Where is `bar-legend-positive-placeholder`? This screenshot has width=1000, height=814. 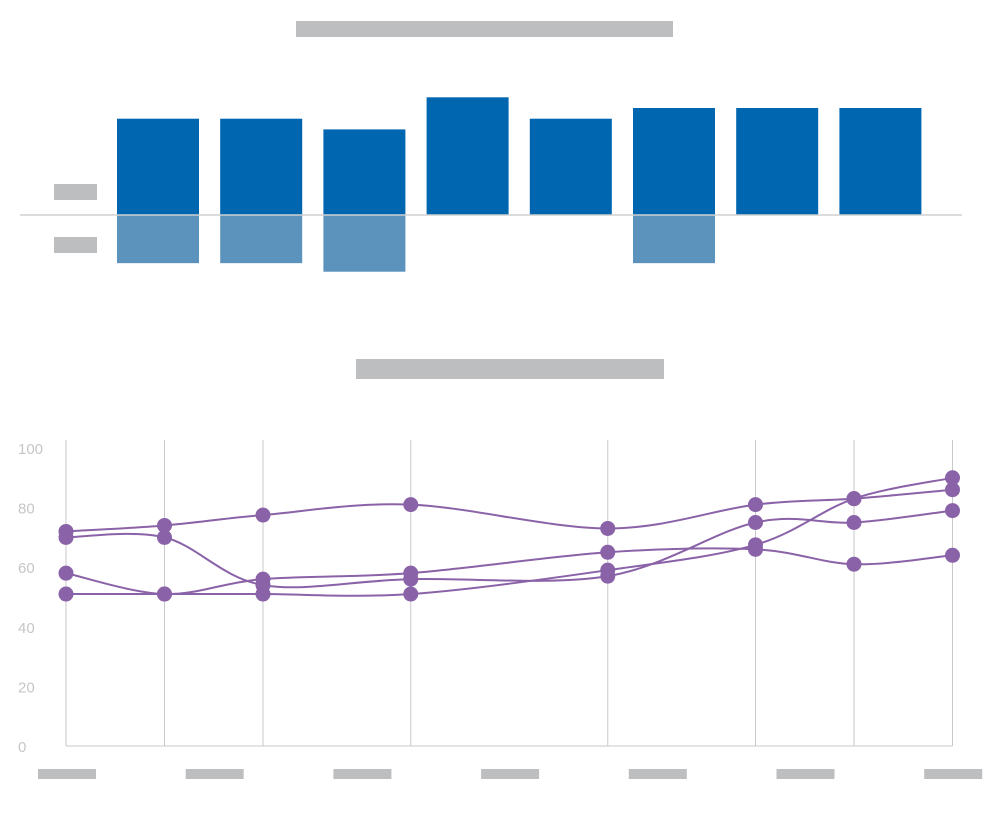
bar-legend-positive-placeholder is located at coordinates (75, 192).